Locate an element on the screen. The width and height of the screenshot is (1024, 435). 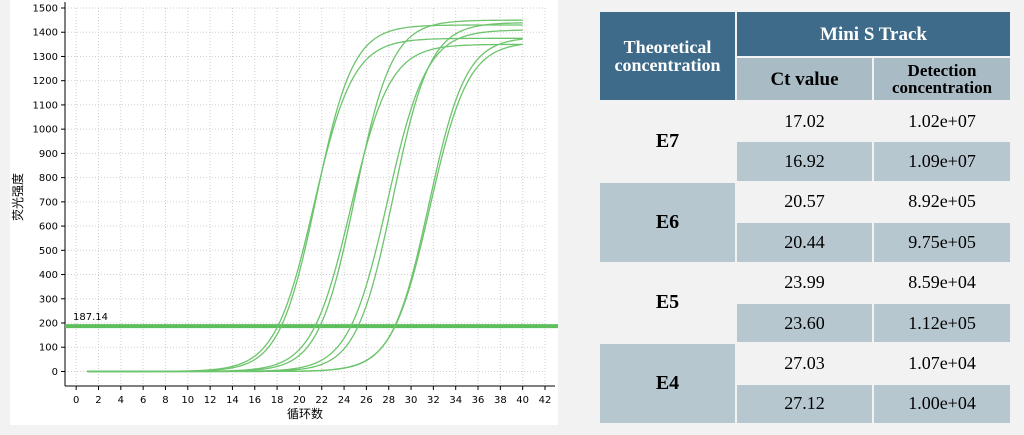
x-tick-label: 40 is located at coordinates (522, 400).